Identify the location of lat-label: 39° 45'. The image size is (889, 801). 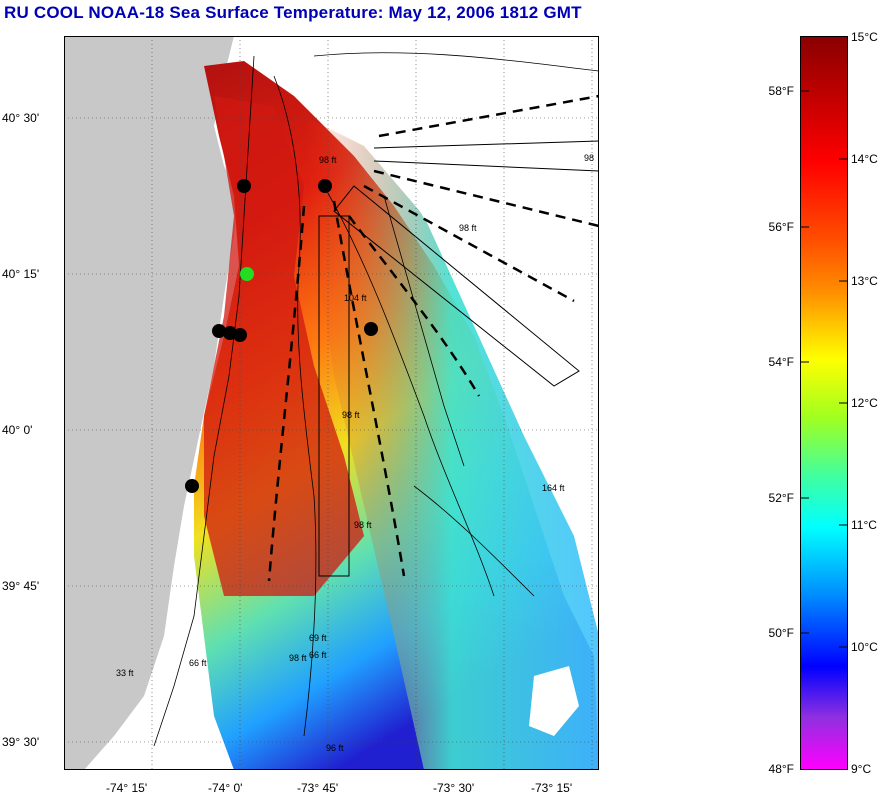
(21, 586).